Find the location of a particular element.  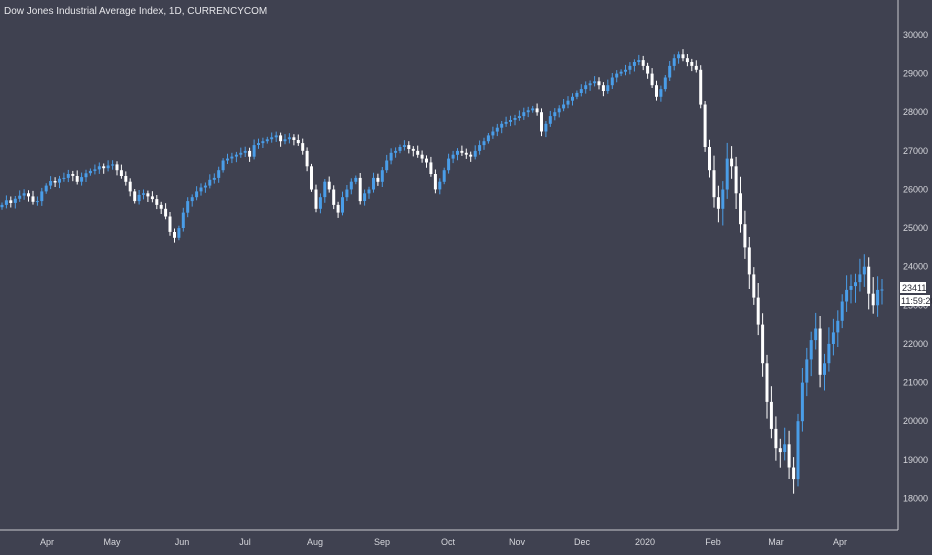

countdown-tag-text: 11:59:20 is located at coordinates (916, 301).